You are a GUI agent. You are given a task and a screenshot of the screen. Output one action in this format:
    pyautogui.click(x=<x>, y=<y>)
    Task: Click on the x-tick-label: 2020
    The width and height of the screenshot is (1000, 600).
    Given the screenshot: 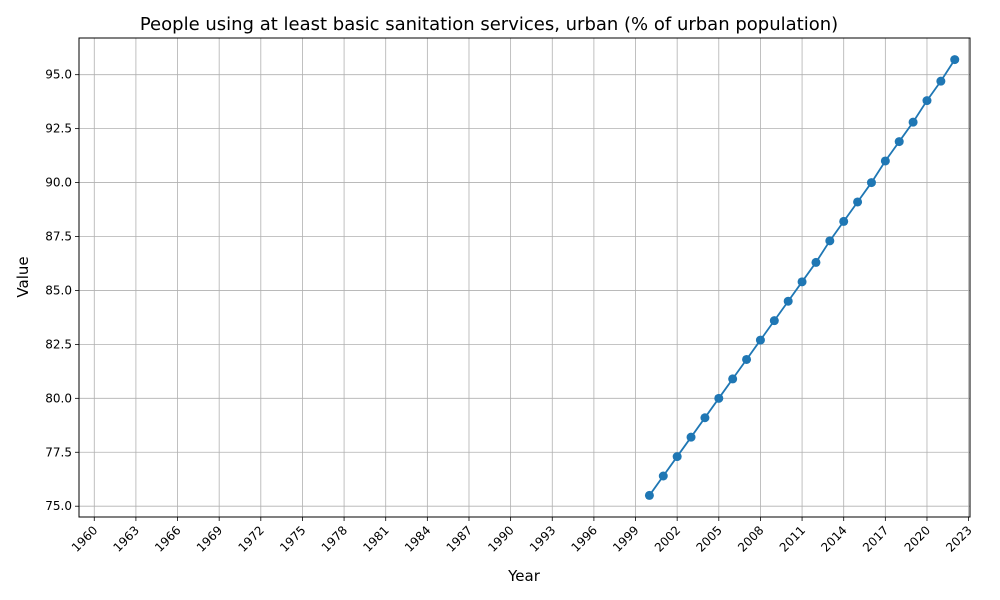 What is the action you would take?
    pyautogui.click(x=917, y=538)
    